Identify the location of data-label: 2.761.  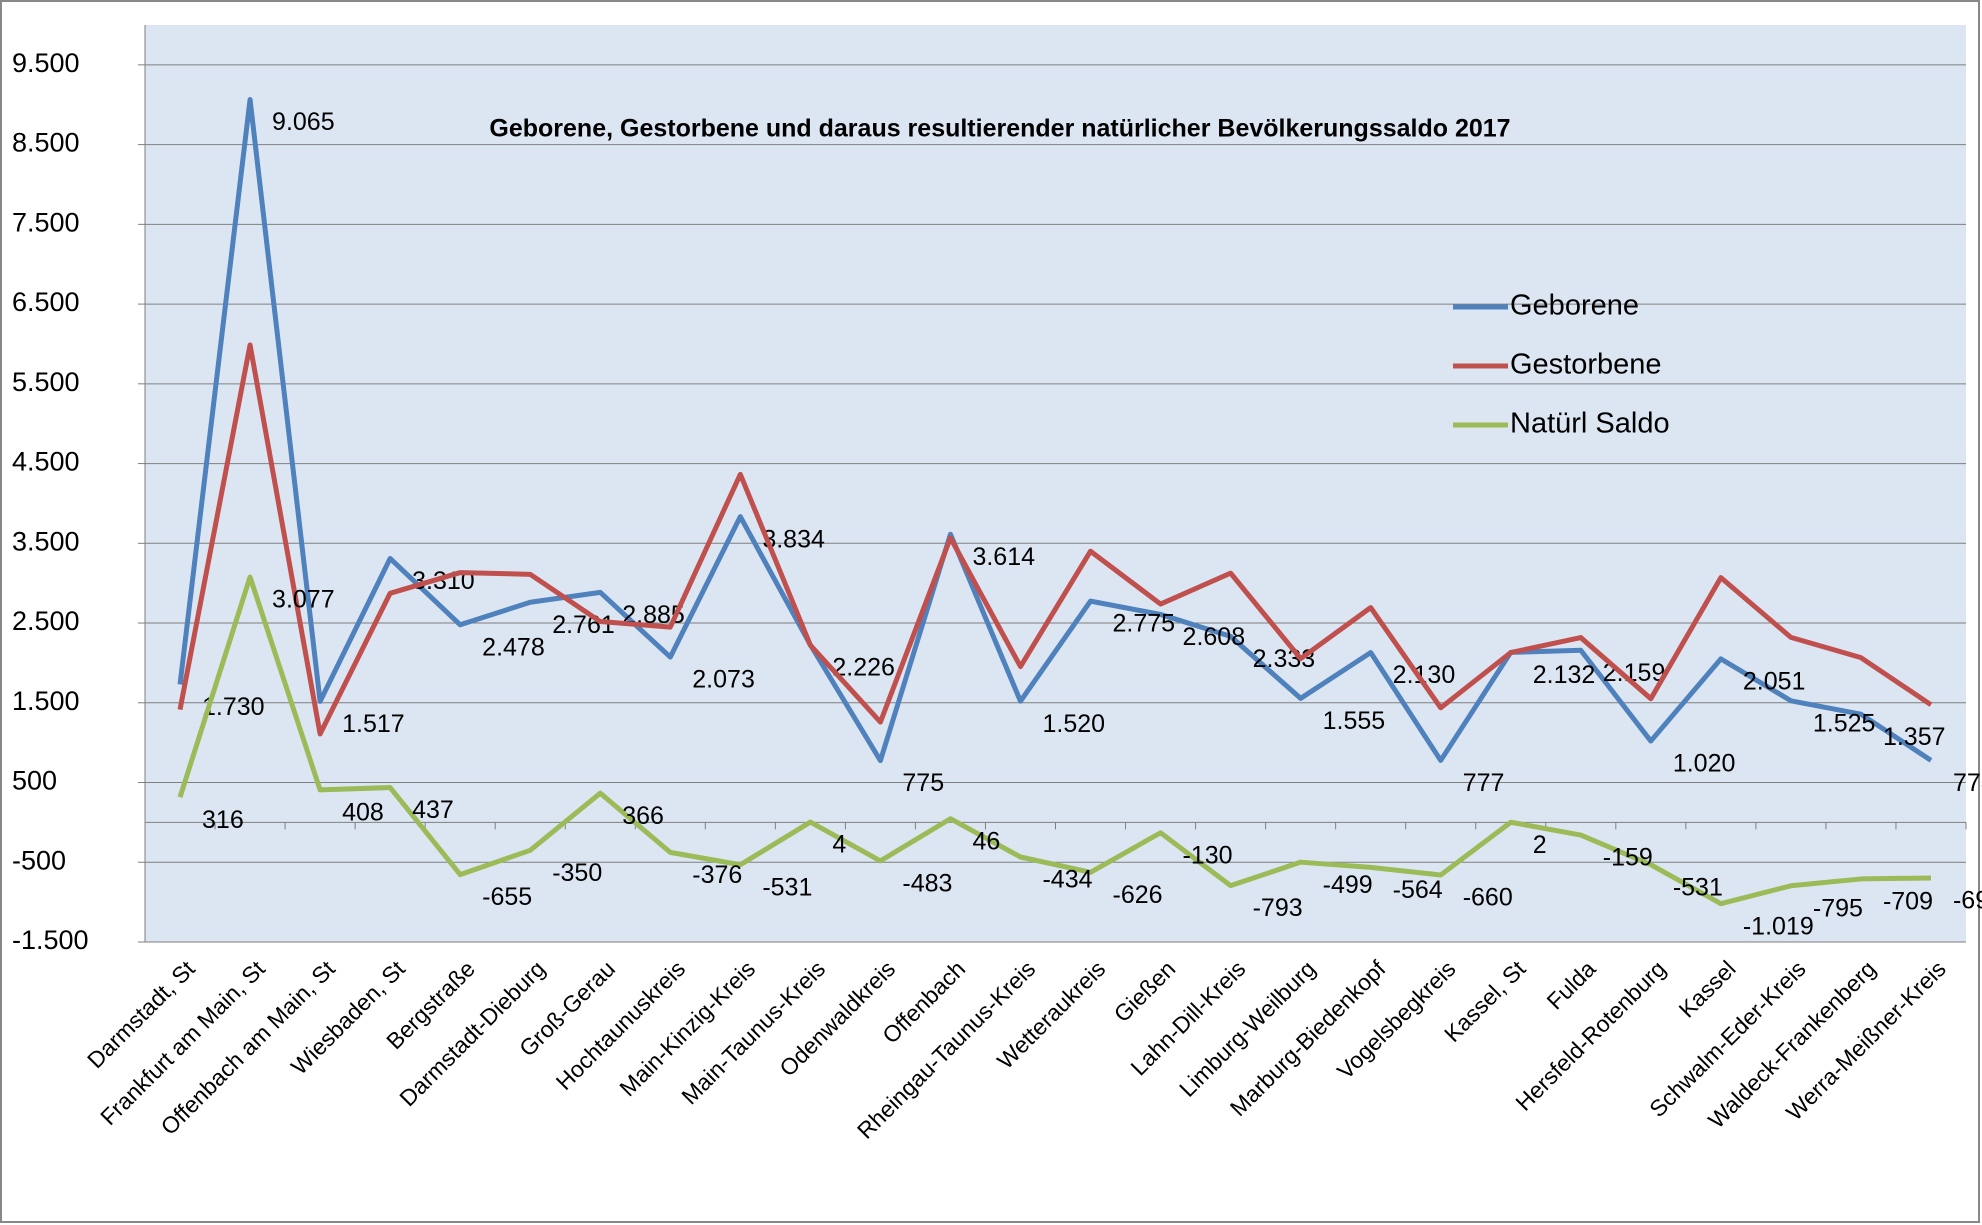
(583, 625).